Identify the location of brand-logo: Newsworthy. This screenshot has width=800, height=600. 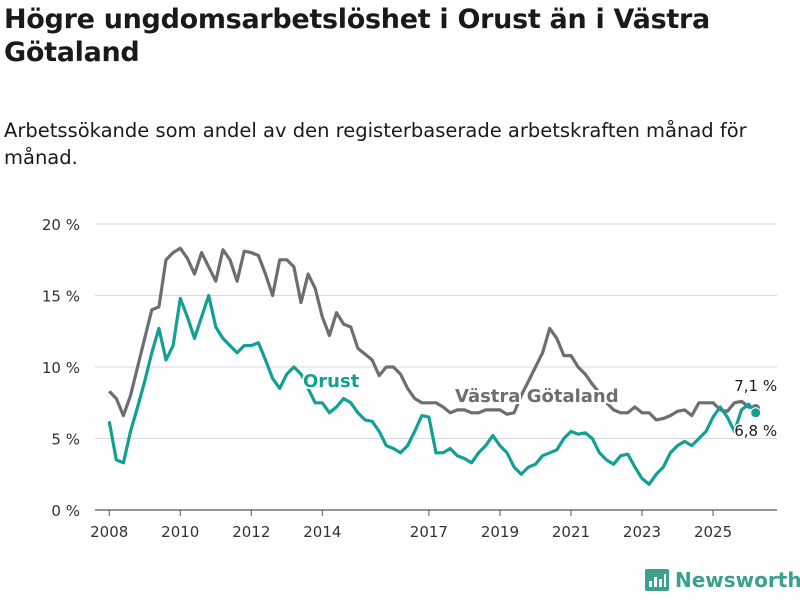
(722, 580).